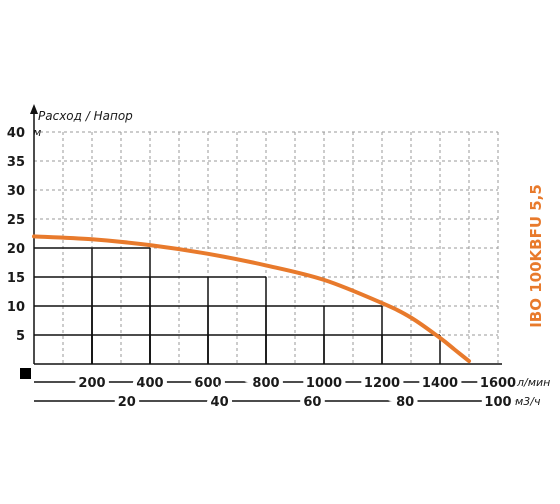 The height and width of the screenshot is (504, 560). I want to click on x-axis-secondary-arrow-icon, so click(511, 401).